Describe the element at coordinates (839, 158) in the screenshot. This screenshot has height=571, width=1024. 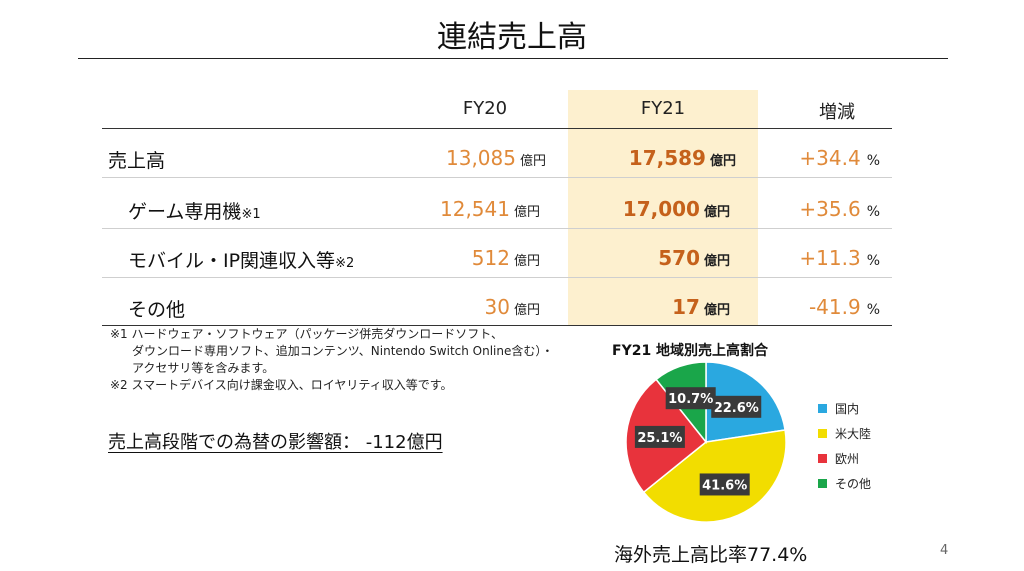
I see `cell-change-sales: +34.4%` at that location.